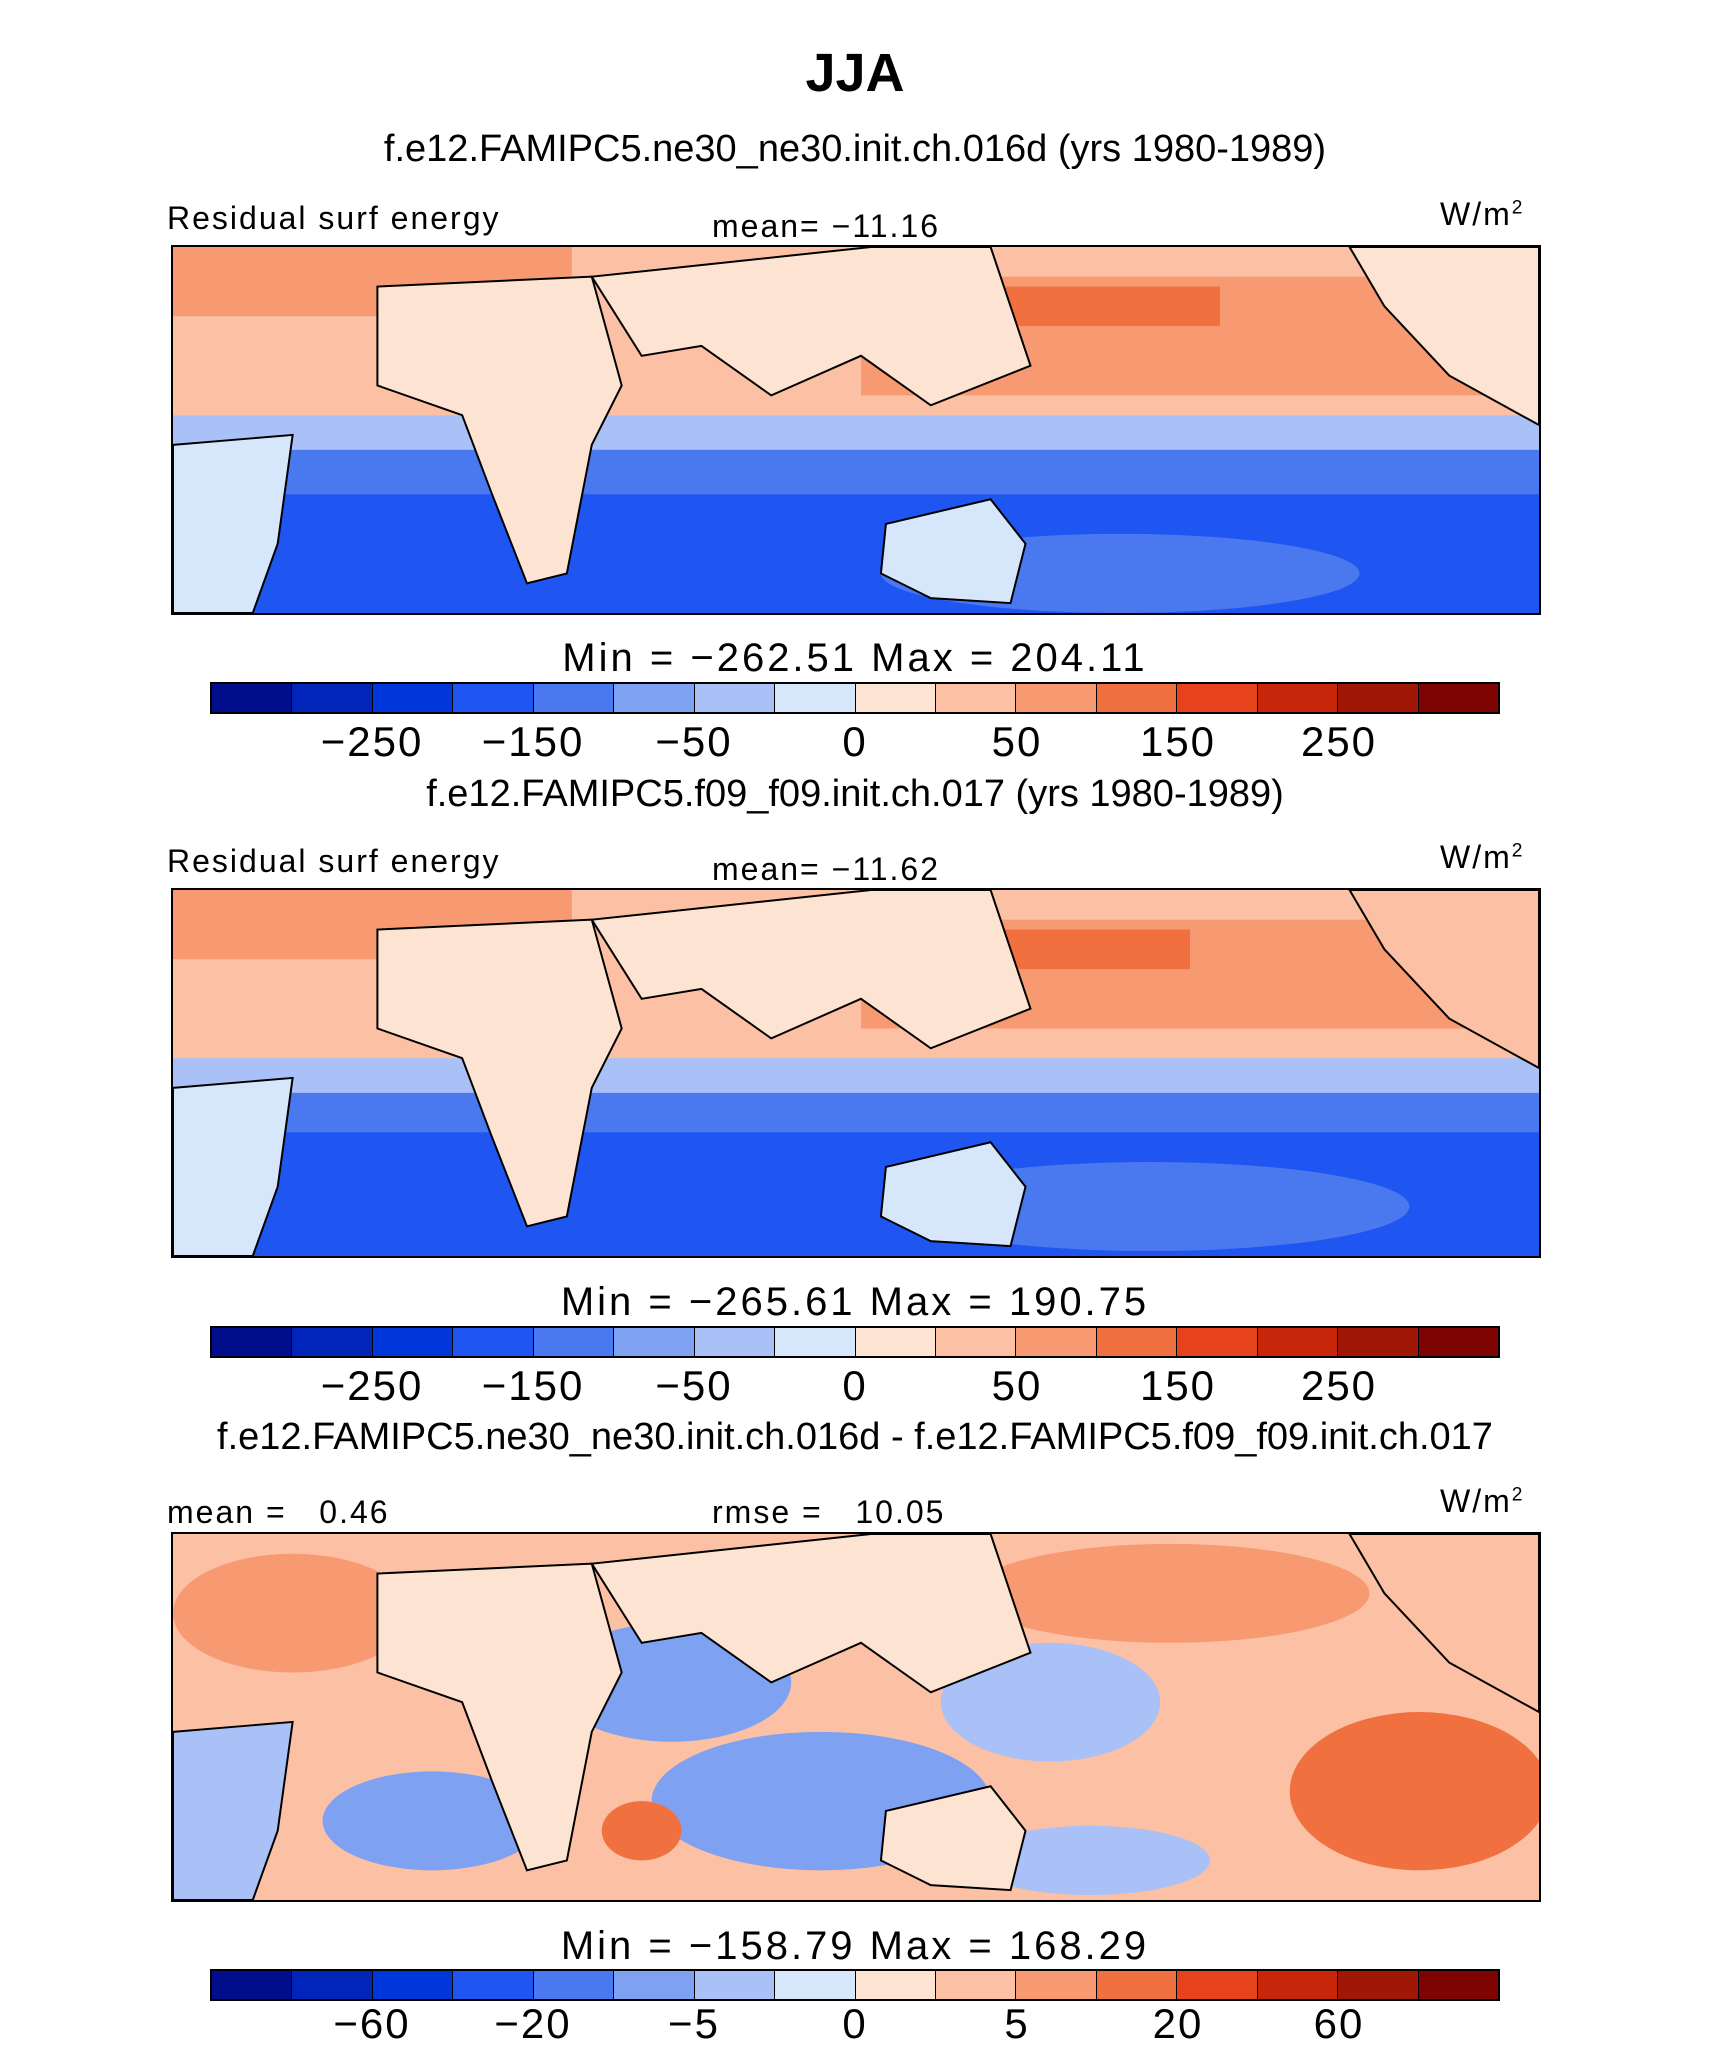 The height and width of the screenshot is (2048, 1710). What do you see at coordinates (856, 430) in the screenshot?
I see `panel-1-map` at bounding box center [856, 430].